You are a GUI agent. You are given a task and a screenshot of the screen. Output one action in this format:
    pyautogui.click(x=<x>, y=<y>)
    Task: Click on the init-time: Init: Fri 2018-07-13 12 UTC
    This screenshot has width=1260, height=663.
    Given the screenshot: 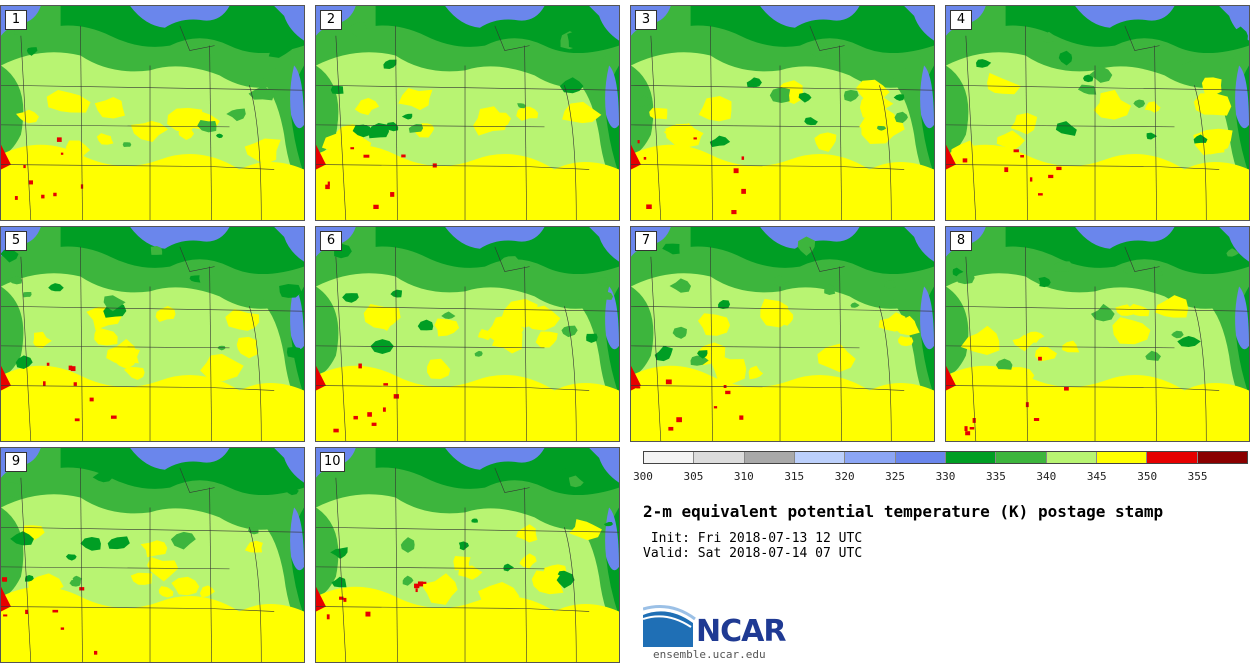 What is the action you would take?
    pyautogui.click(x=753, y=538)
    